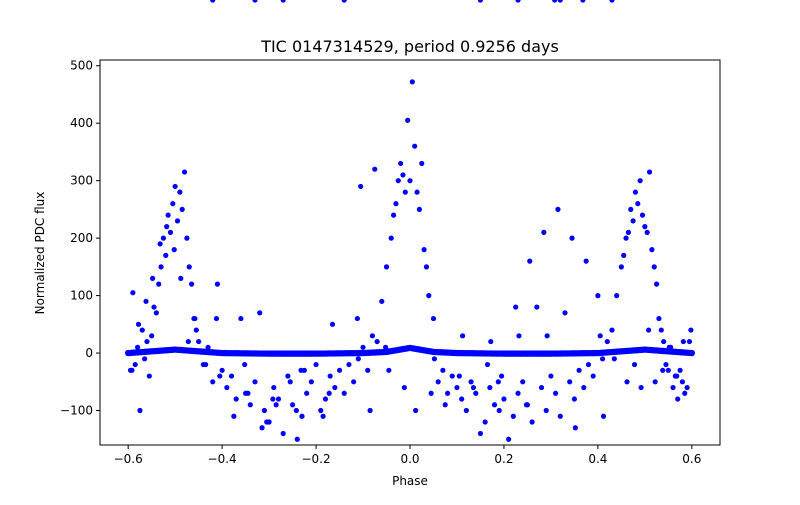  Describe the element at coordinates (80, 238) in the screenshot. I see `y-axis-ticks: −100 0 100 200 300 400 500` at that location.